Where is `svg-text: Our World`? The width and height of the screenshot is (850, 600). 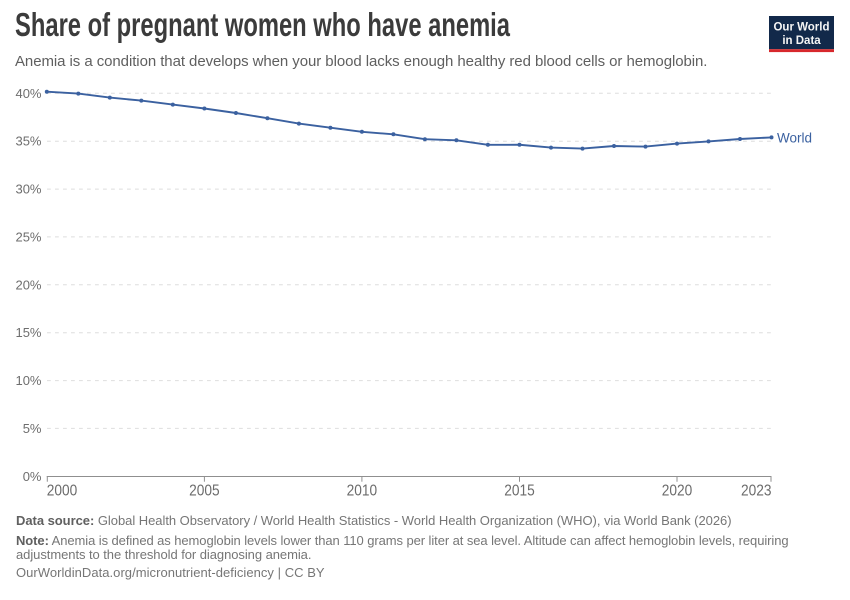 svg-text: Our World is located at coordinates (801, 28).